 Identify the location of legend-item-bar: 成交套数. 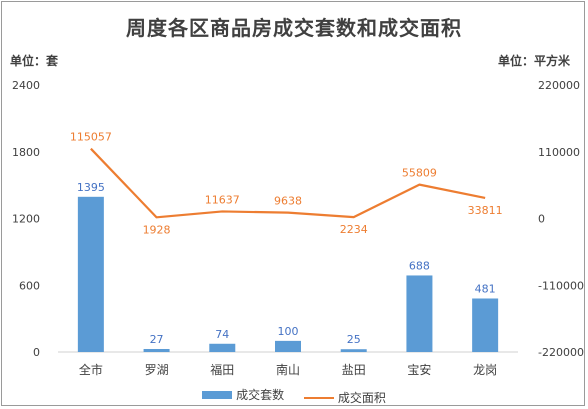
(243, 394).